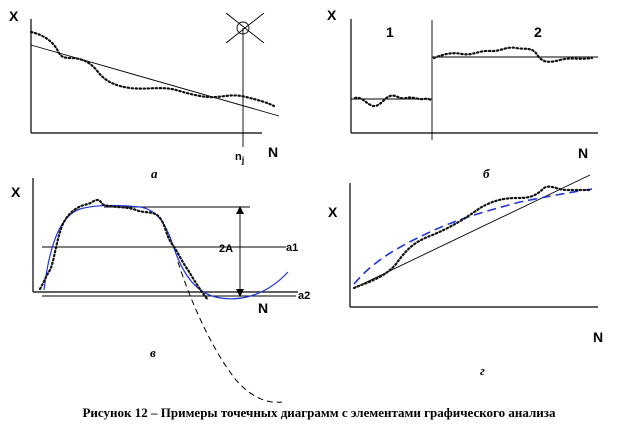 Image resolution: width=638 pixels, height=431 pixels. I want to click on panel-a-outlier-circle, so click(243, 28).